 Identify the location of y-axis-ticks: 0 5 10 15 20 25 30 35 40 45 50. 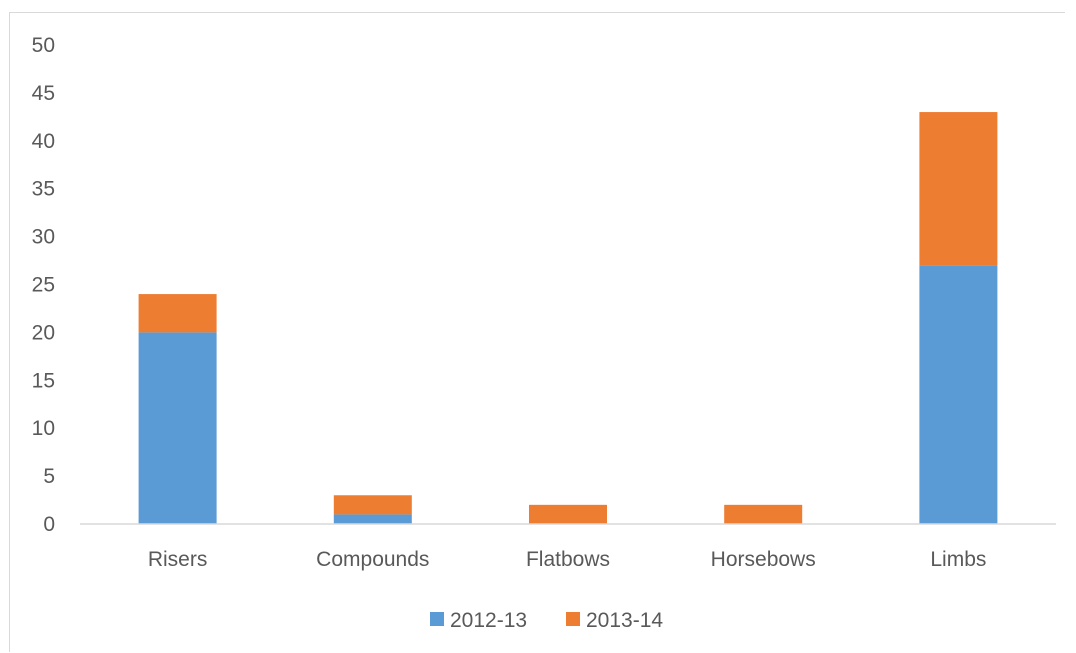
(43, 285).